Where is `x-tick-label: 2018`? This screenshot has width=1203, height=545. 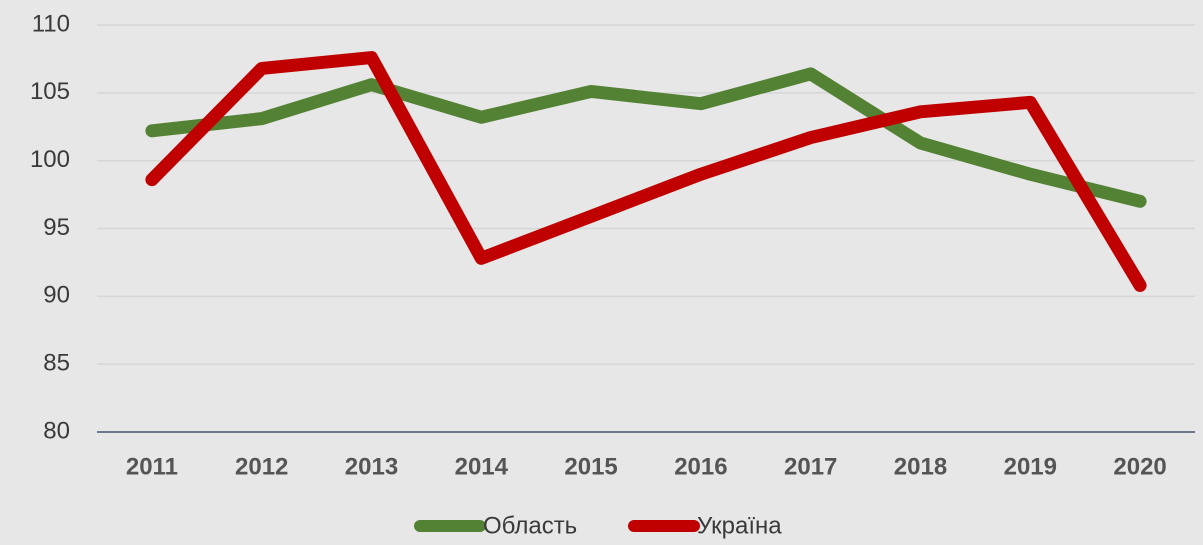
x-tick-label: 2018 is located at coordinates (920, 466).